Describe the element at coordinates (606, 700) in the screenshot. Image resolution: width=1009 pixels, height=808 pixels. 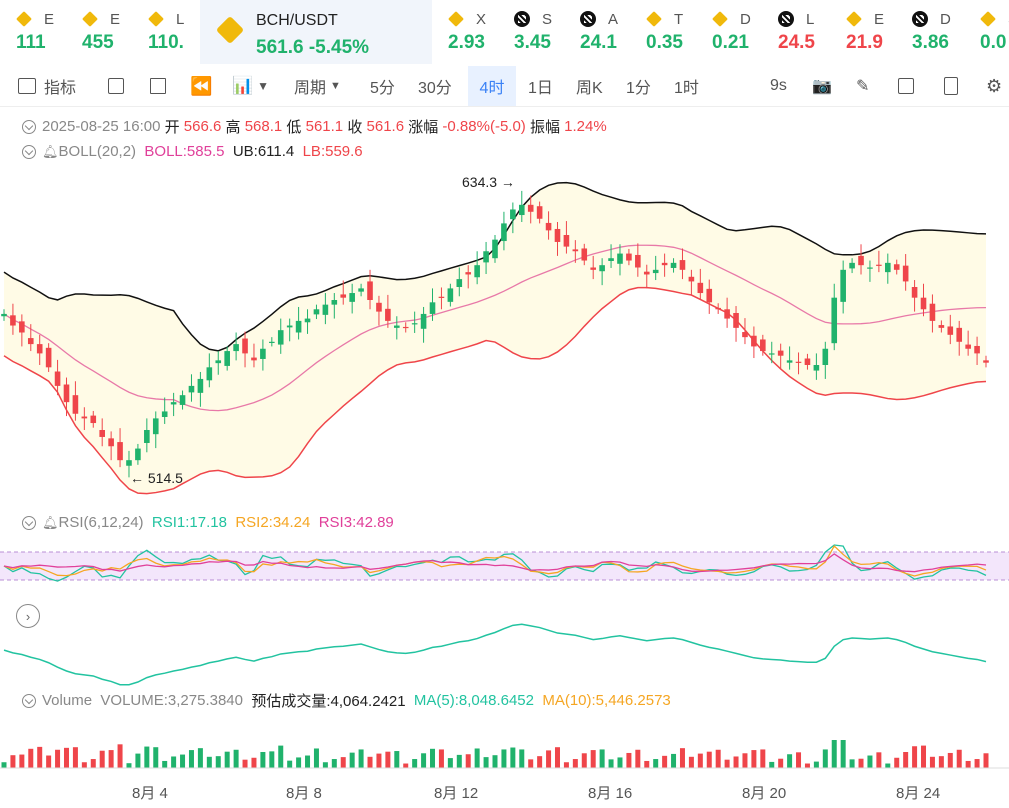
I see `volume-ma10: MA(10):5,446.2573` at that location.